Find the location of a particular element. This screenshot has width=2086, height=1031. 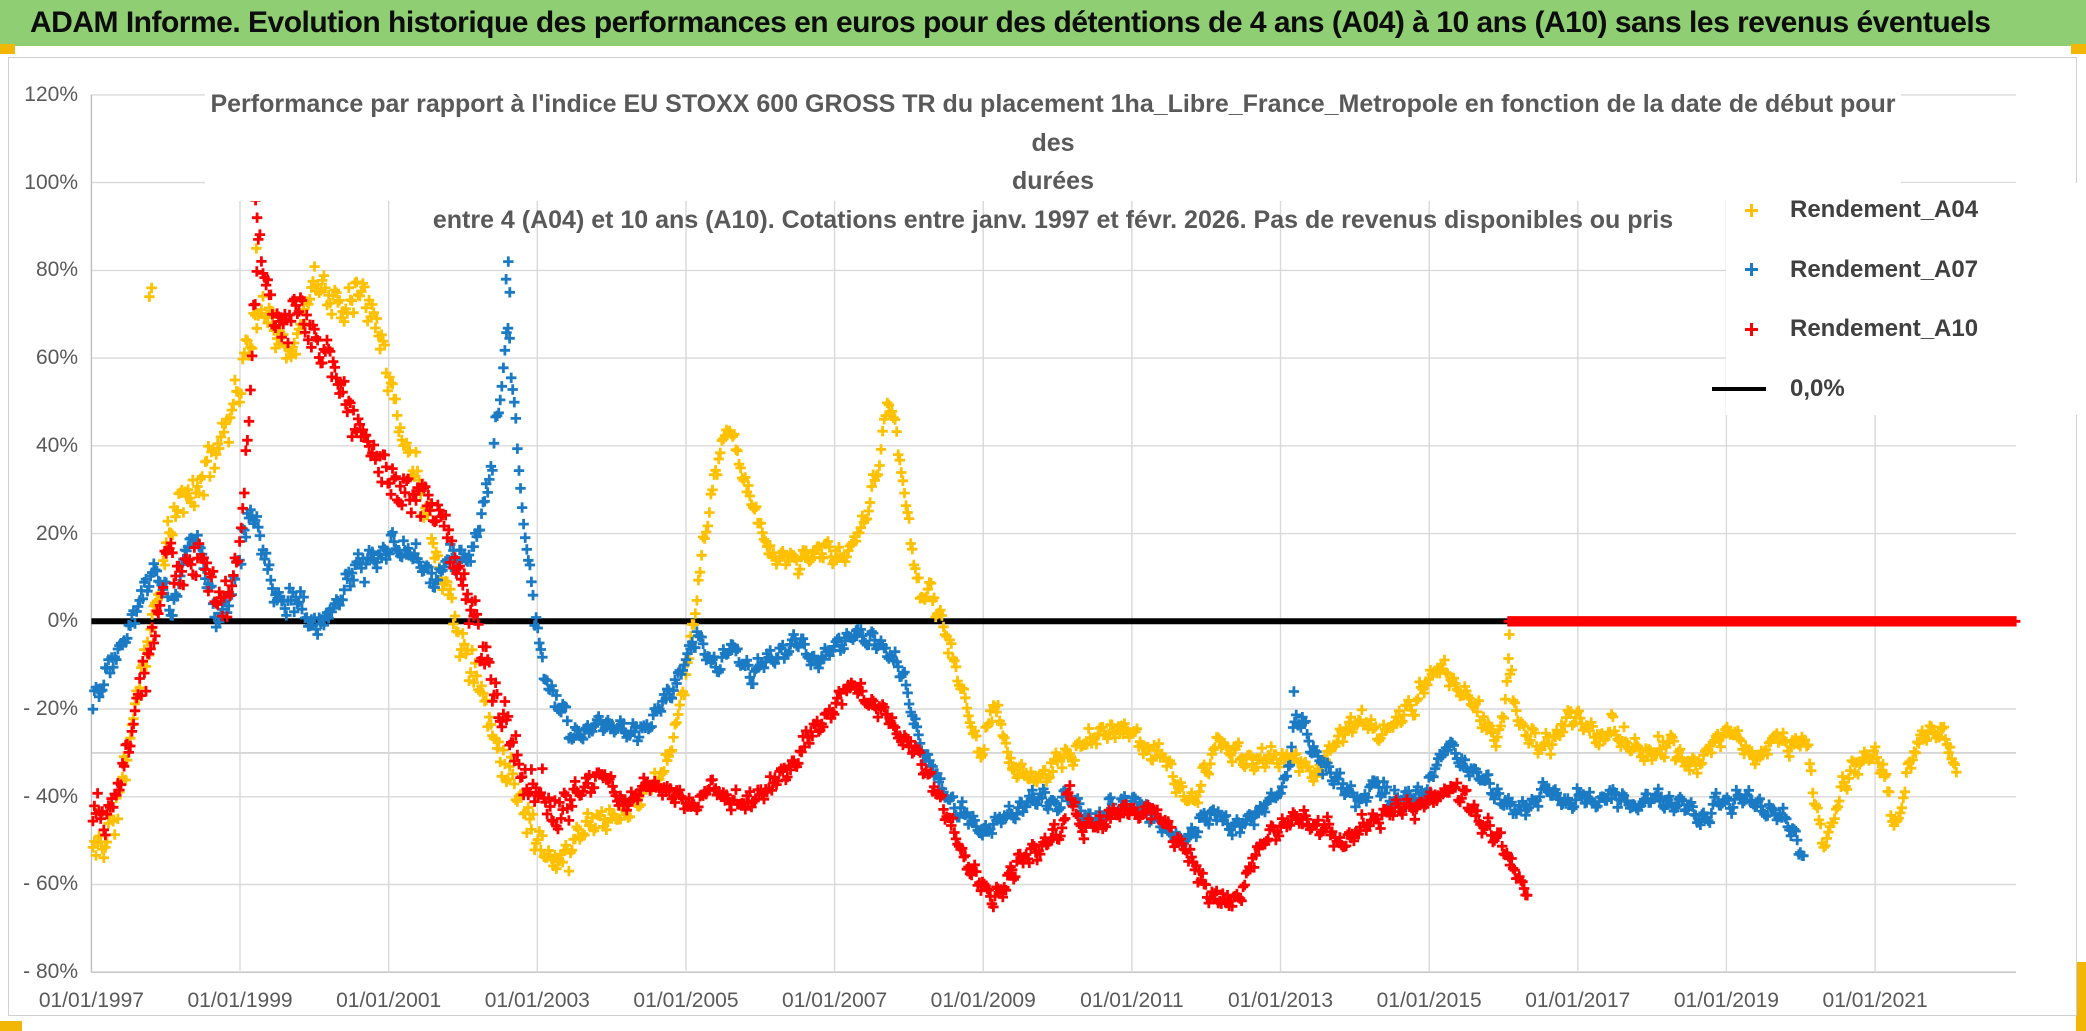

gold-accent-right-edge is located at coordinates (2081, 996).